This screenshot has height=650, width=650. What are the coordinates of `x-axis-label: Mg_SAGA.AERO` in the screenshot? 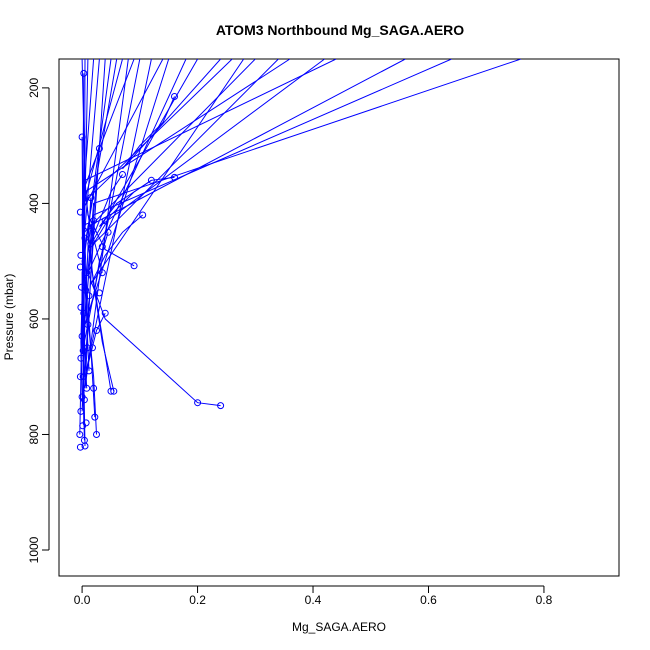 It's located at (339, 627).